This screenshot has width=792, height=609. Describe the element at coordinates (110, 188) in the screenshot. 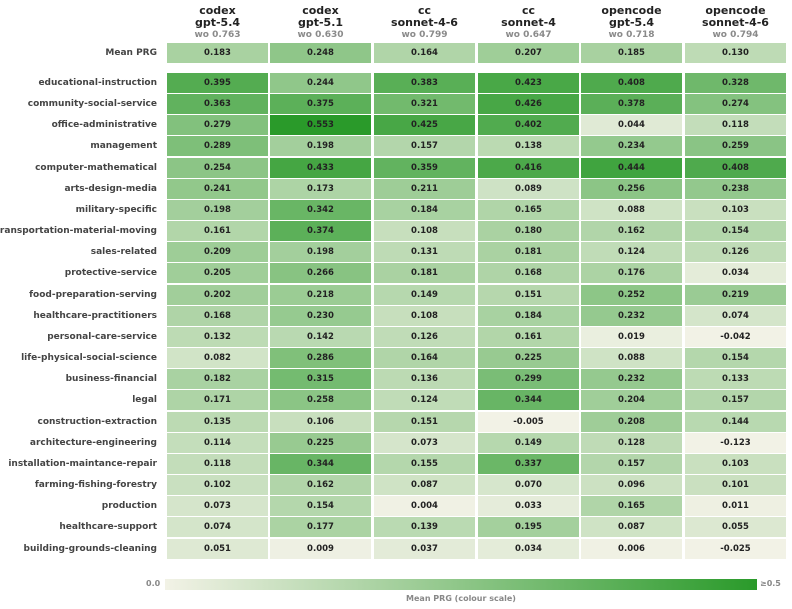

I see `row-label: arts-design-media` at that location.